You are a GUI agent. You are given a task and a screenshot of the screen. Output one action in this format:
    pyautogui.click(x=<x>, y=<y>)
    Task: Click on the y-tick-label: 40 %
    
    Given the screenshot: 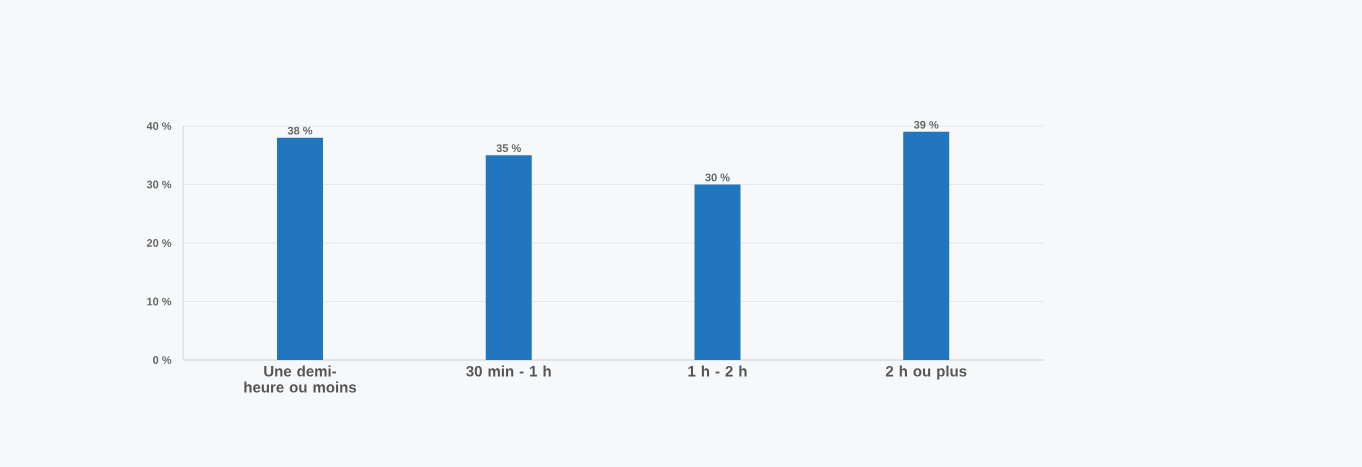 What is the action you would take?
    pyautogui.click(x=159, y=126)
    